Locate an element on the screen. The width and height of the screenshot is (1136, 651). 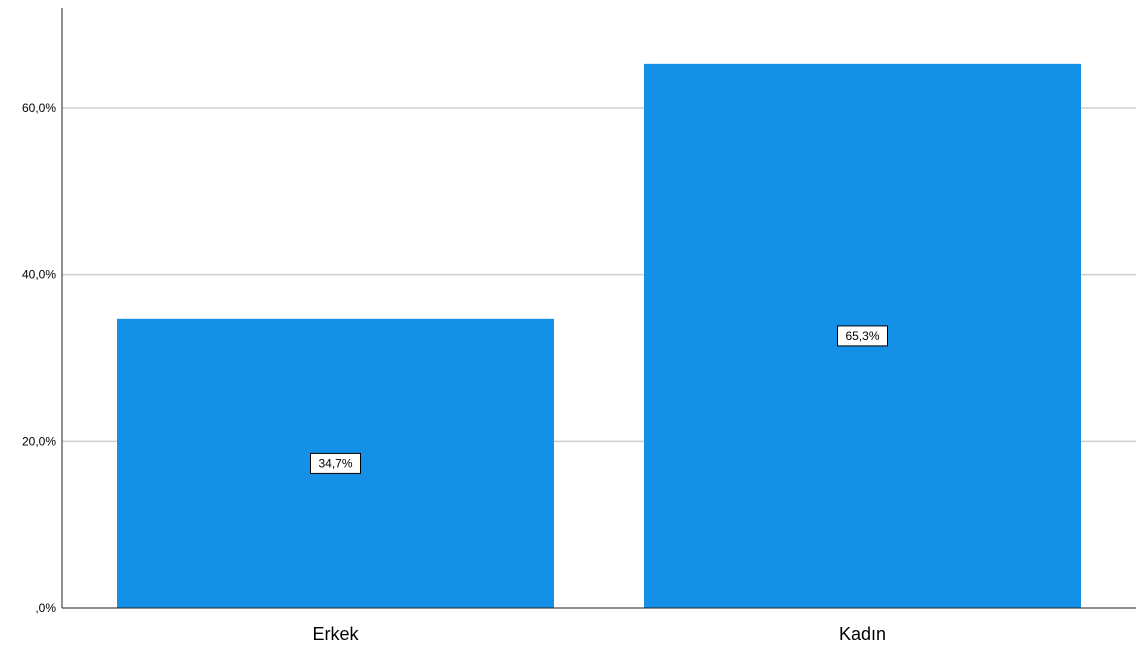
x-tick-label: Kadın is located at coordinates (862, 634).